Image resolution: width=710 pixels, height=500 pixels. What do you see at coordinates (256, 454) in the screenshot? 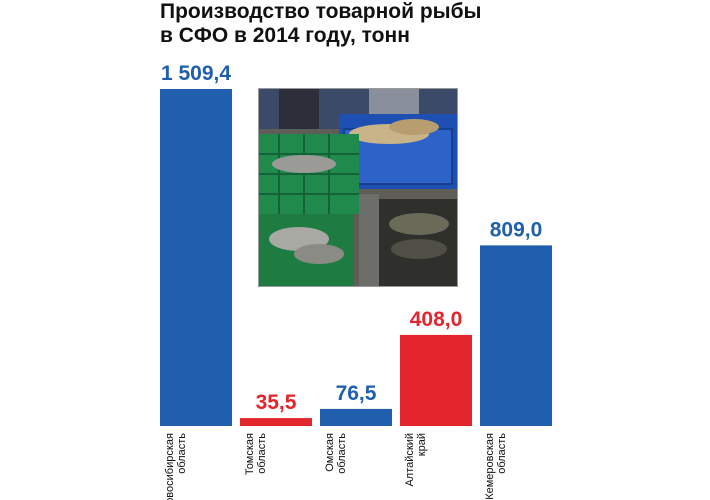
I see `category-label: Томскаяобласть` at bounding box center [256, 454].